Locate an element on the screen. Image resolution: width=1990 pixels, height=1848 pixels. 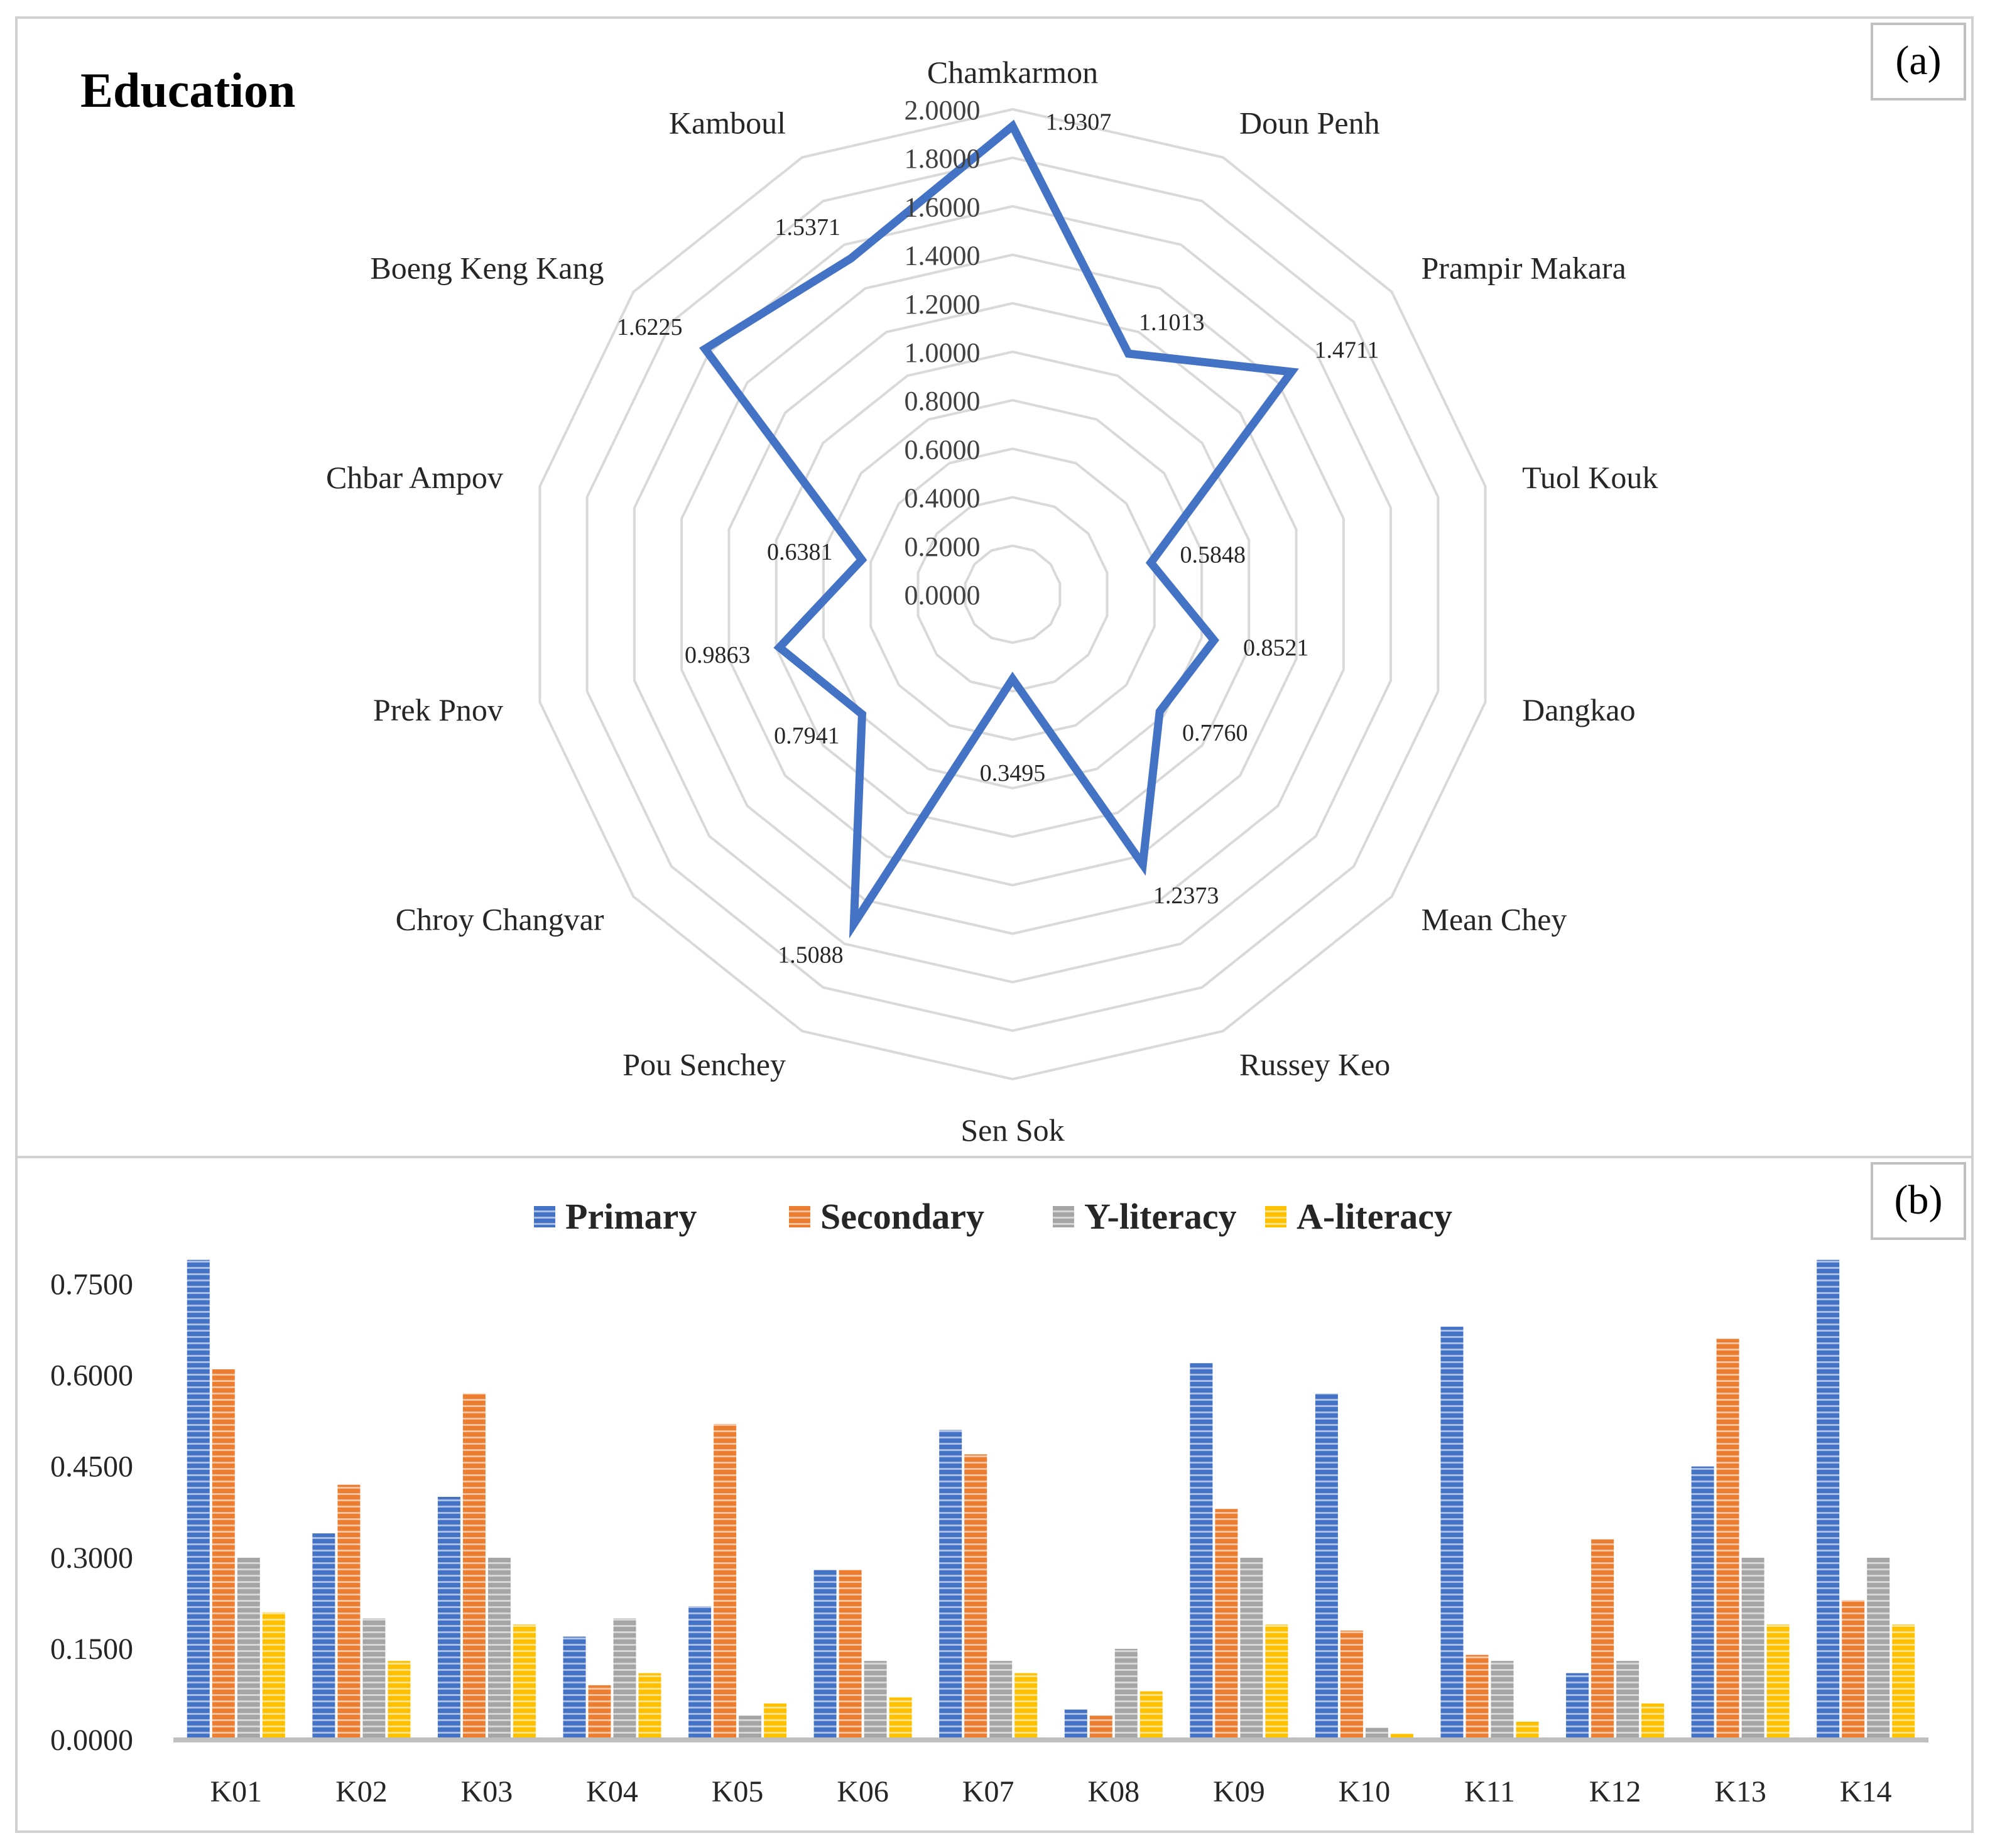
radar-tick-label: 2.0000 is located at coordinates (943, 110).